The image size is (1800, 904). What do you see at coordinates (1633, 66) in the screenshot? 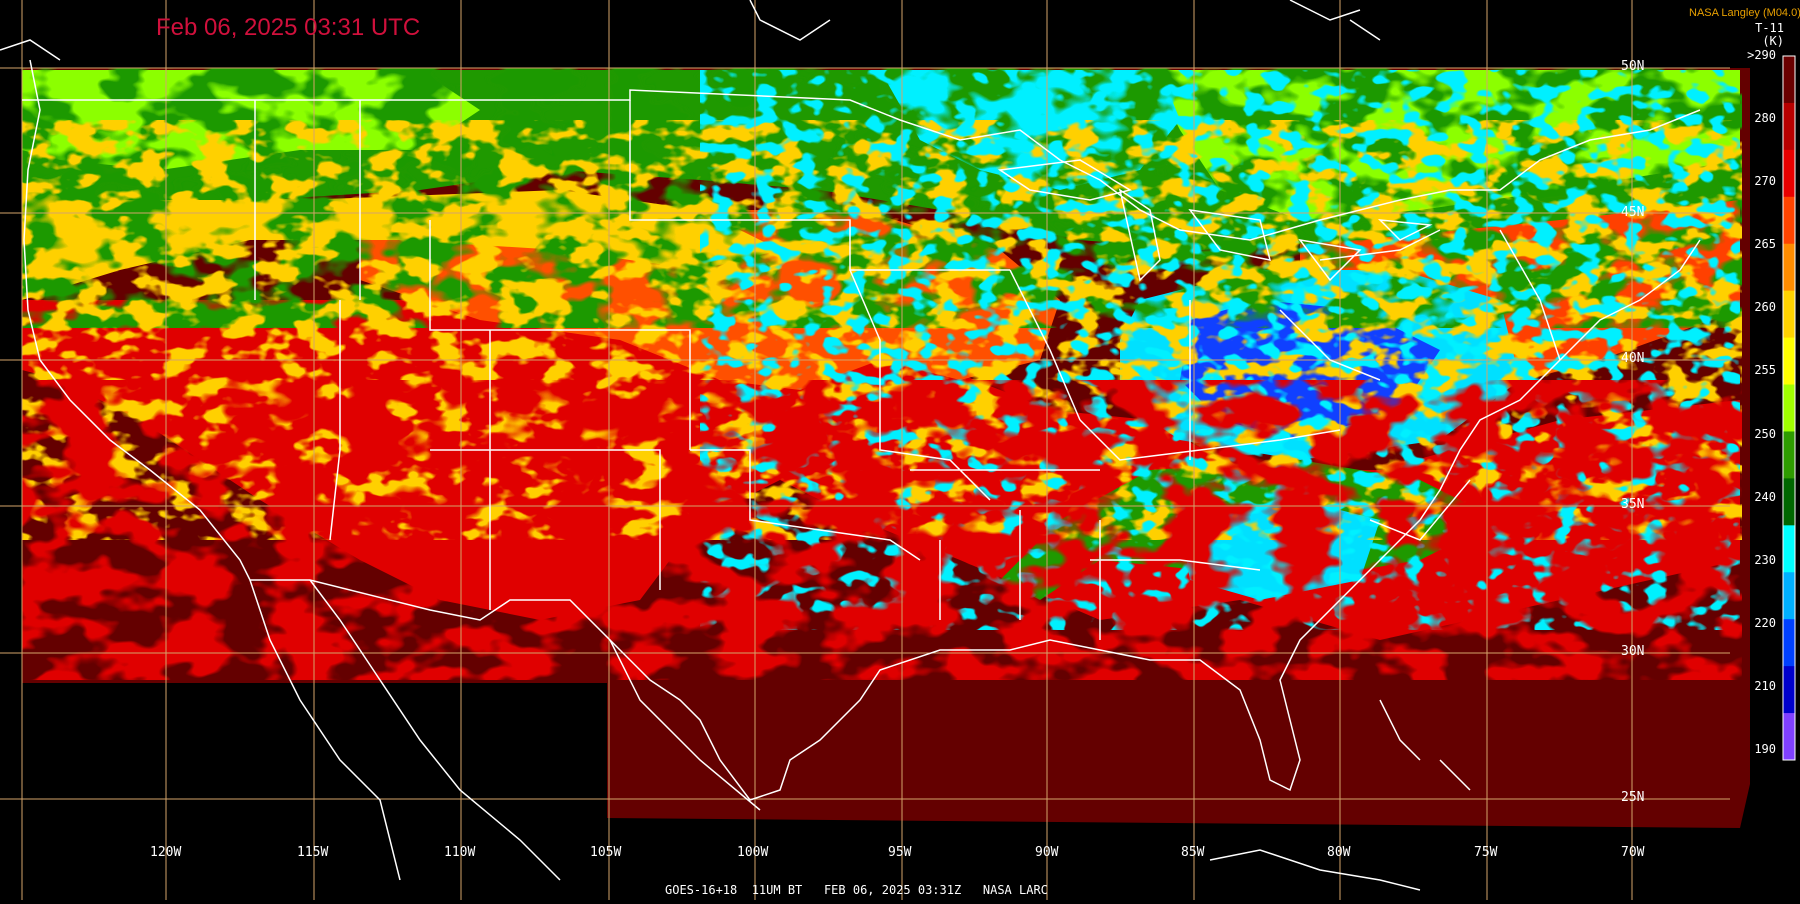
I see `lat-label: 50N` at bounding box center [1633, 66].